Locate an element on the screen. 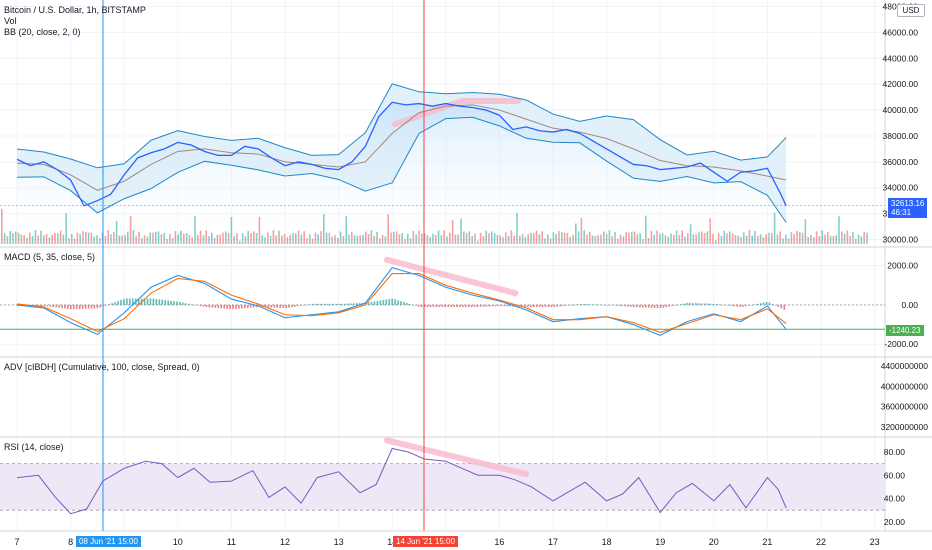 The width and height of the screenshot is (932, 550). x-tick-label: 17 is located at coordinates (553, 542).